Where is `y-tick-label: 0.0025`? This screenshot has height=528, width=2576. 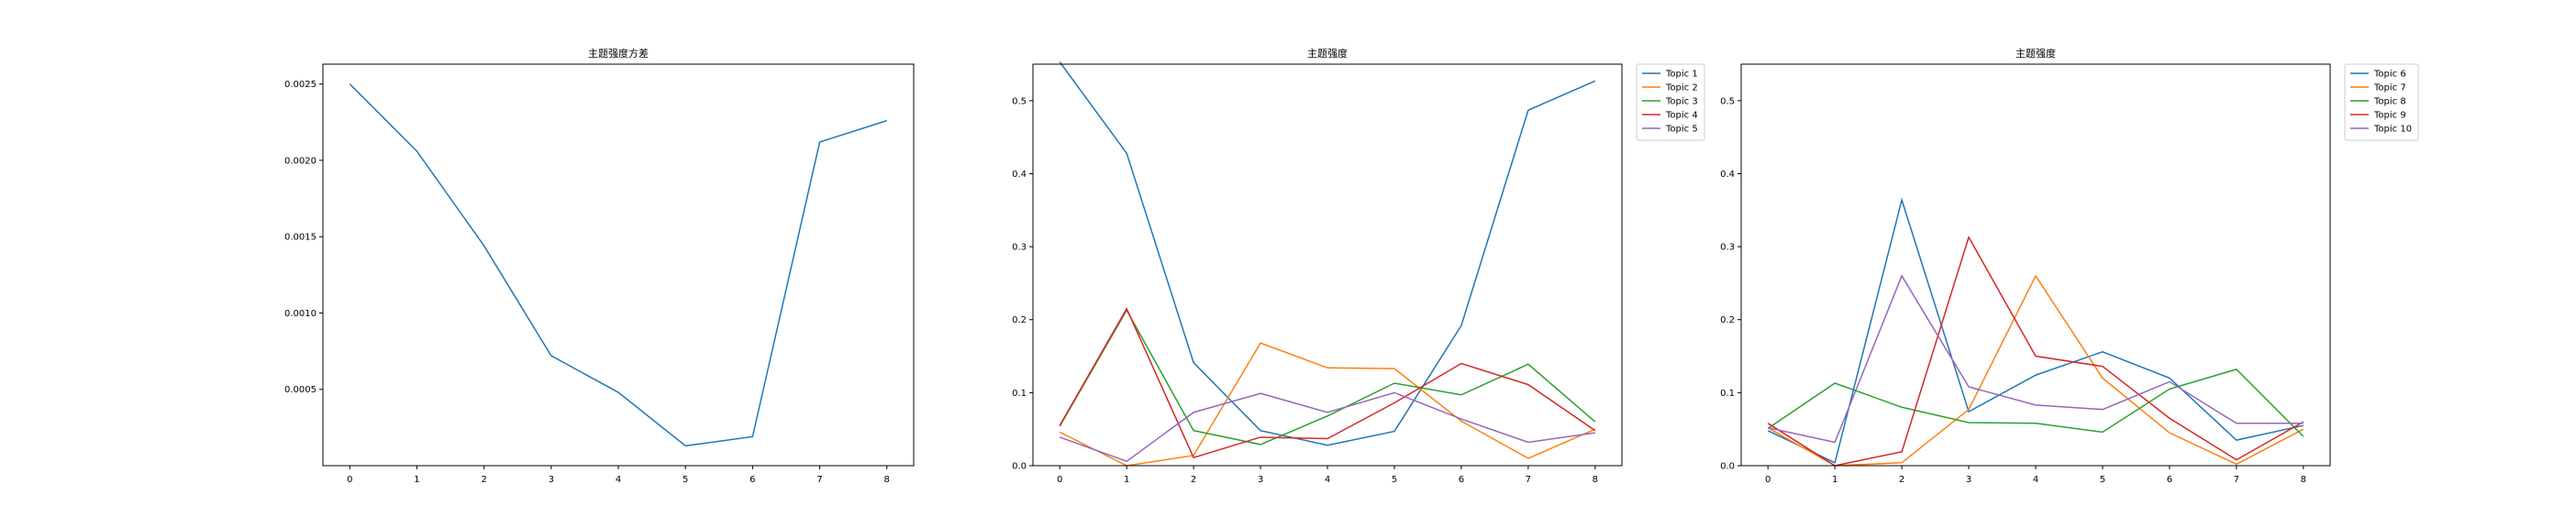 y-tick-label: 0.0025 is located at coordinates (300, 85).